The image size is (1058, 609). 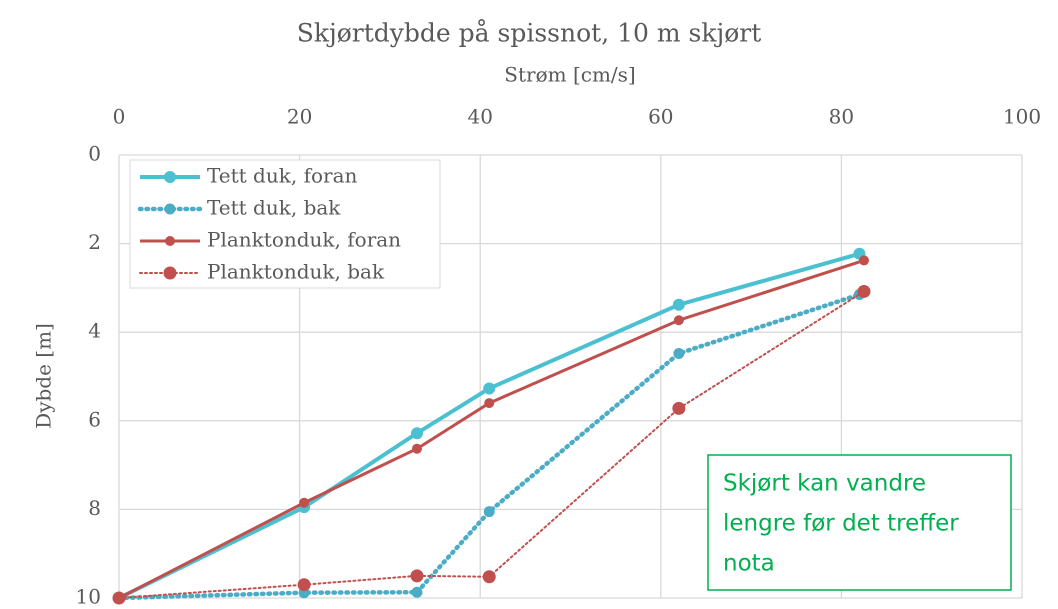 What do you see at coordinates (529, 33) in the screenshot?
I see `chart-title: Skjørtdybde på spissnot, 10 m skjørt` at bounding box center [529, 33].